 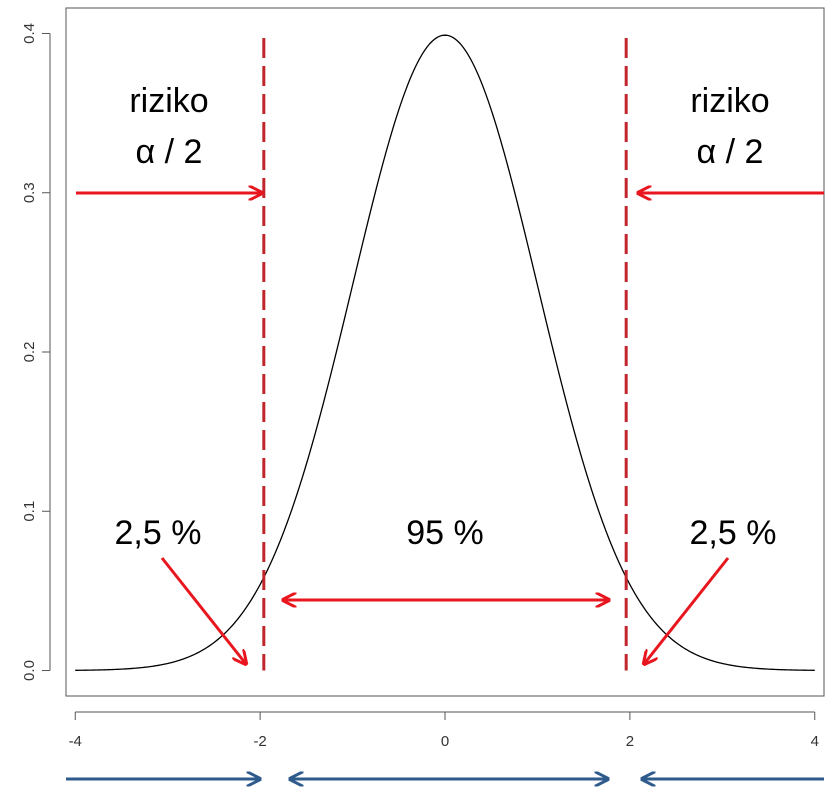 I want to click on left-risk-label-line2: α / 2, so click(x=169, y=152).